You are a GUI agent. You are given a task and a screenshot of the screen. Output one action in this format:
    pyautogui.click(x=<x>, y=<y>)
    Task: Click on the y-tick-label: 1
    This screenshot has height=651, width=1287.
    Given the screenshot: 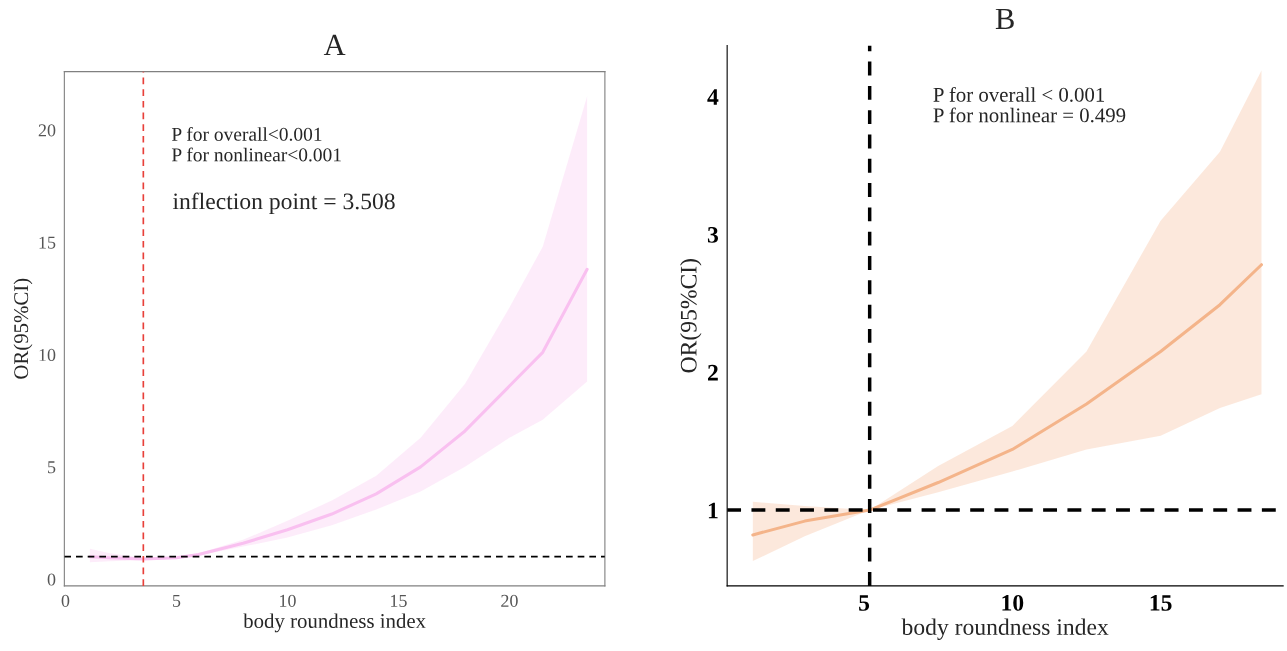 What is the action you would take?
    pyautogui.click(x=713, y=510)
    